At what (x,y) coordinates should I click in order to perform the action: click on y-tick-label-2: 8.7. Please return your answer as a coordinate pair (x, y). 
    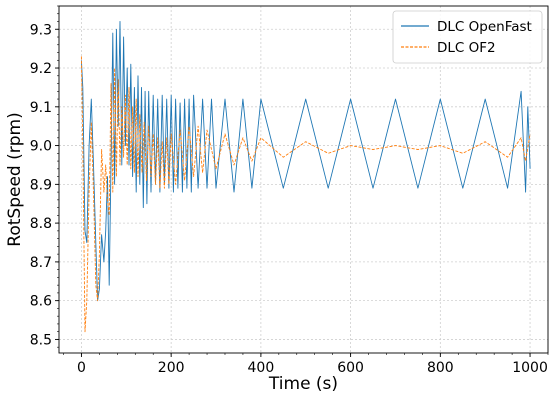
    Looking at the image, I should click on (41, 263).